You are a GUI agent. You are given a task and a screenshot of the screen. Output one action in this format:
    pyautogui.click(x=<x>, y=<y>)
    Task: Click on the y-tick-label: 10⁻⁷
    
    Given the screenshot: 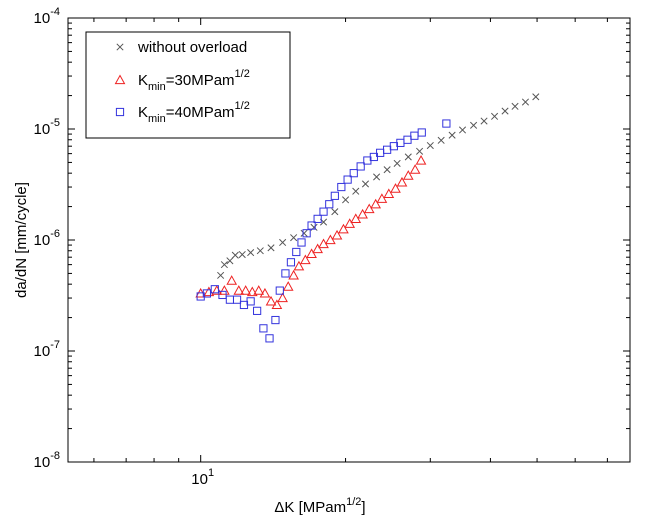 What is the action you would take?
    pyautogui.click(x=47, y=349)
    